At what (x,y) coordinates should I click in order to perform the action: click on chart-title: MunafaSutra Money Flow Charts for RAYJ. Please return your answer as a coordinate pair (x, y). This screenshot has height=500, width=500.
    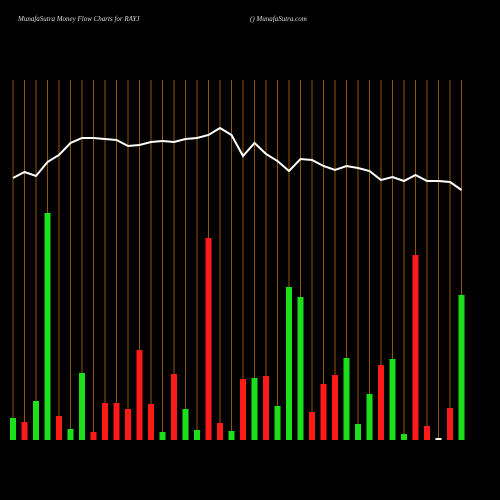
    Looking at the image, I should click on (78, 19).